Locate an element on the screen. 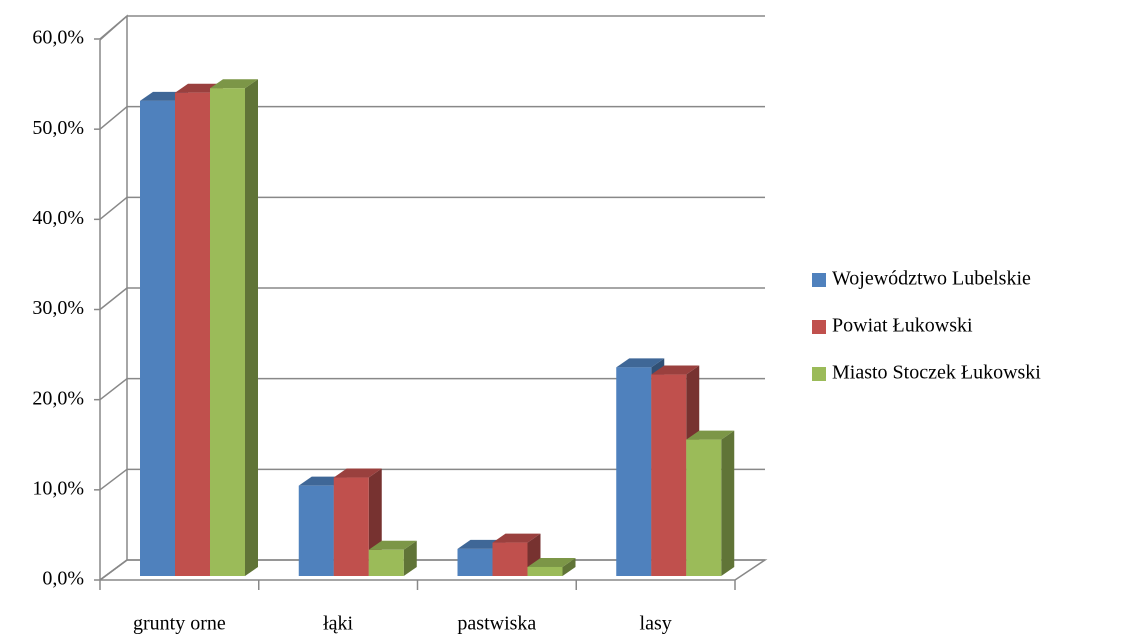  y-tick-label: 0,0% is located at coordinates (63, 579).